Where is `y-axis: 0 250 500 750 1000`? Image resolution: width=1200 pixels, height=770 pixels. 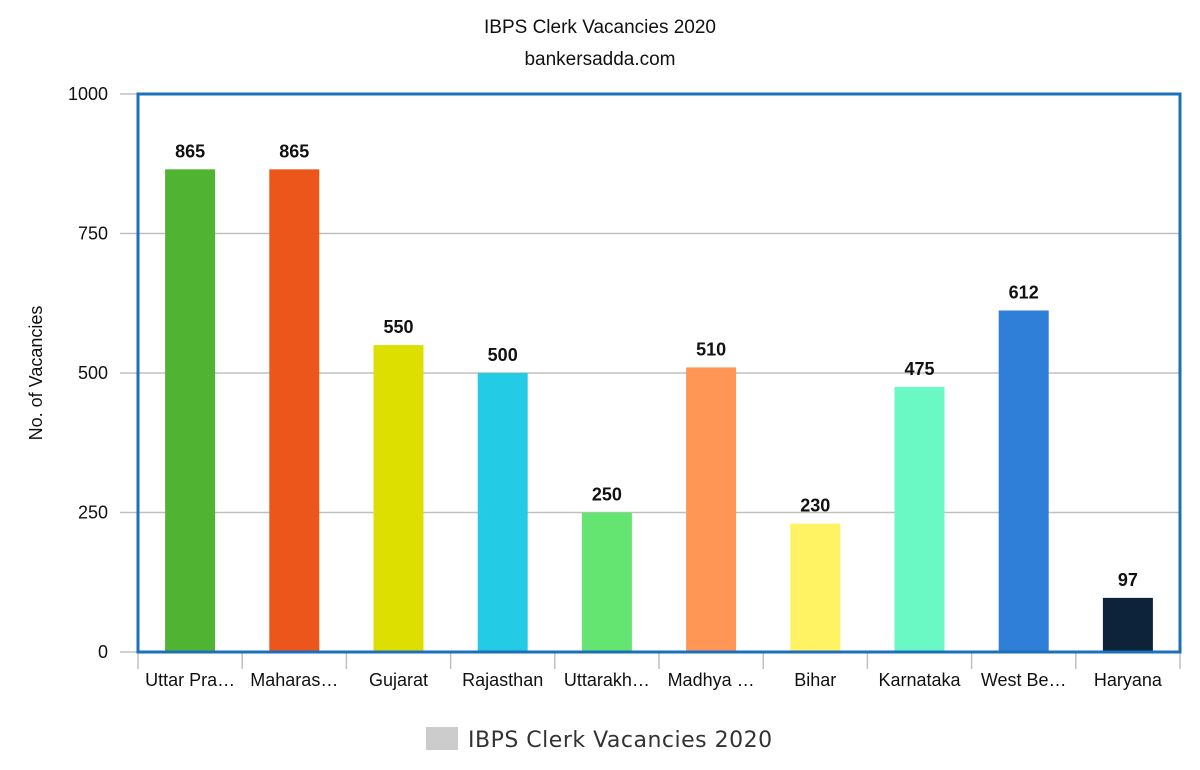 y-axis: 0 250 500 750 1000 is located at coordinates (103, 373).